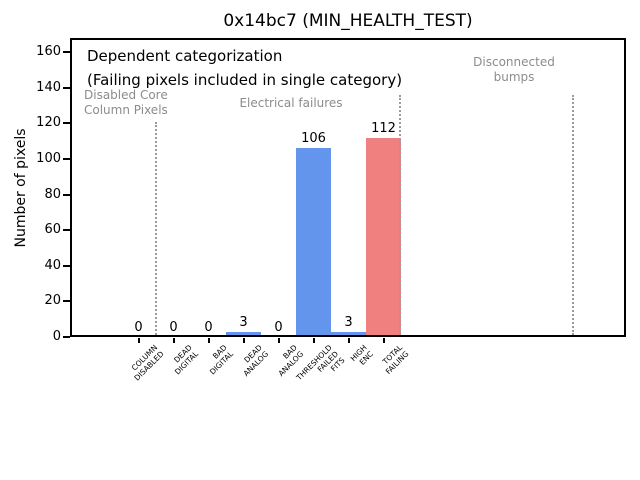  What do you see at coordinates (56, 336) in the screenshot?
I see `y-tick-label: 0` at bounding box center [56, 336].